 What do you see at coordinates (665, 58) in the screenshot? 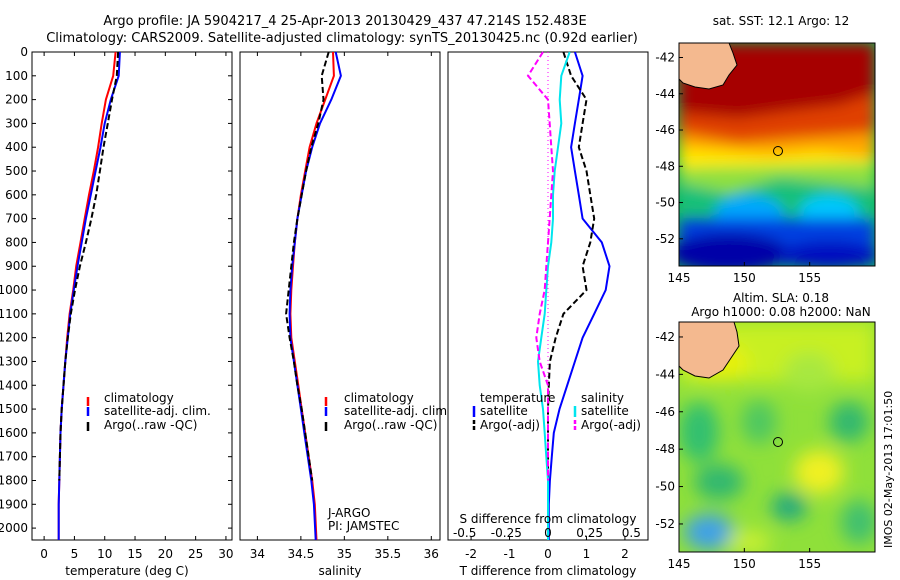
I see `lat-tick-label: -42` at bounding box center [665, 58].